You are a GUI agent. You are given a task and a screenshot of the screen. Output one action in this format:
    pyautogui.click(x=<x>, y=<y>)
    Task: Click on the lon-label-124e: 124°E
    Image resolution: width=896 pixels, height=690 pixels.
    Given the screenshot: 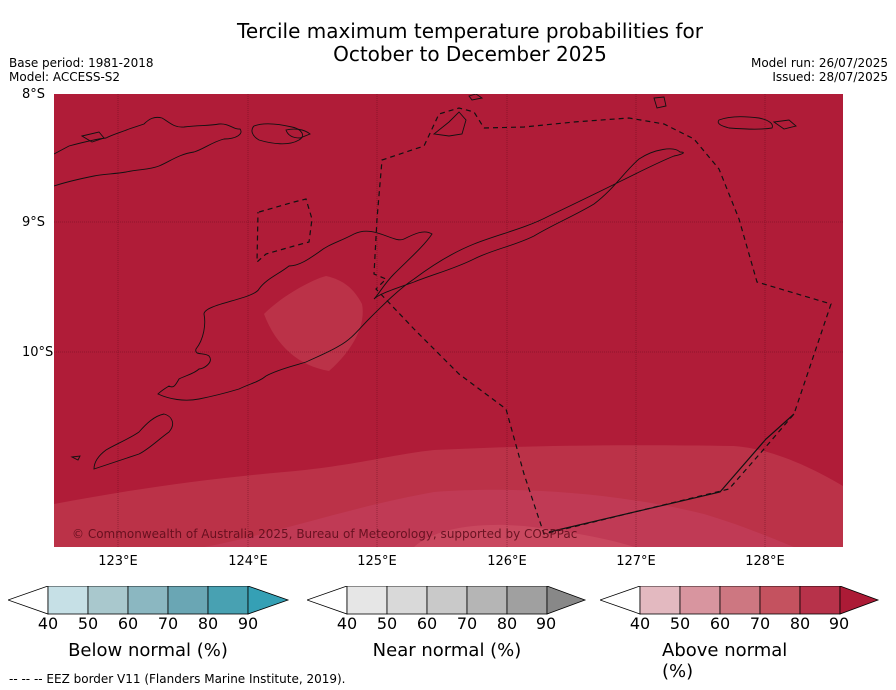 What is the action you would take?
    pyautogui.click(x=248, y=561)
    